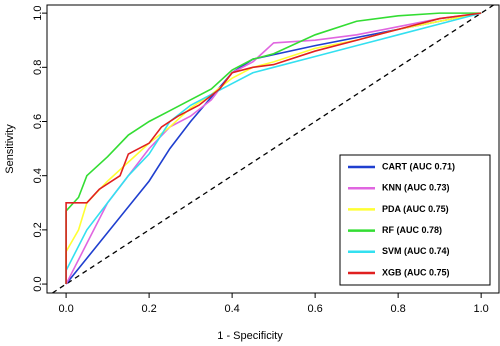 The height and width of the screenshot is (346, 500). I want to click on x-tick-label: 0.0, so click(65, 309).